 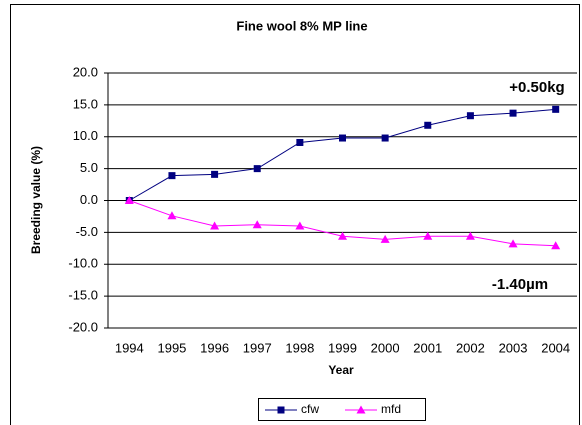 I want to click on legend-label: cfw, so click(x=310, y=409).